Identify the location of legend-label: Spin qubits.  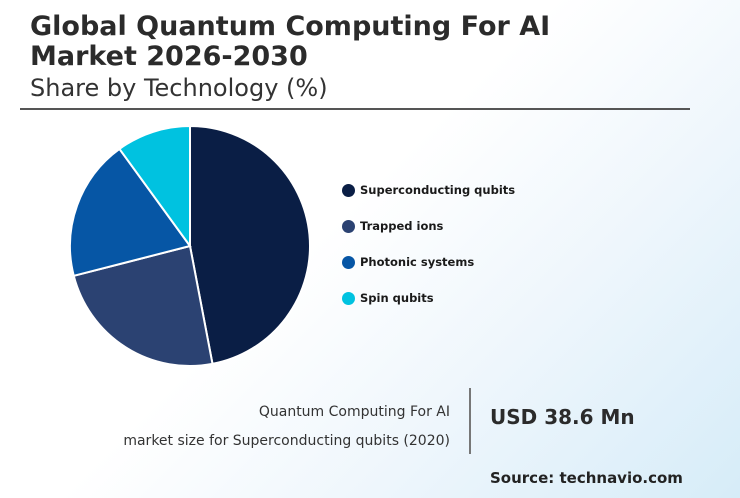
(397, 298).